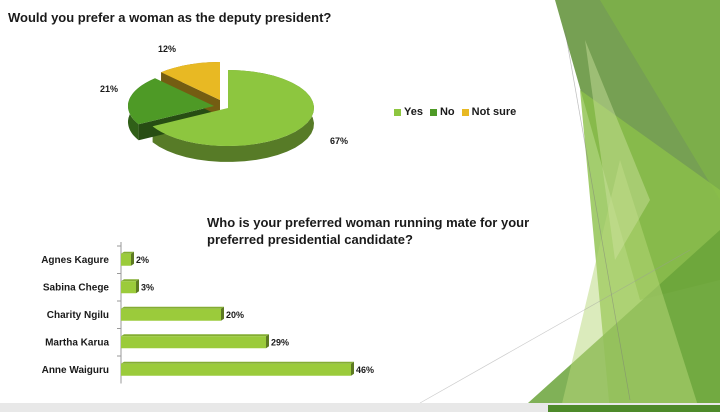  Describe the element at coordinates (267, 341) in the screenshot. I see `bar-side-martha-karua` at that location.